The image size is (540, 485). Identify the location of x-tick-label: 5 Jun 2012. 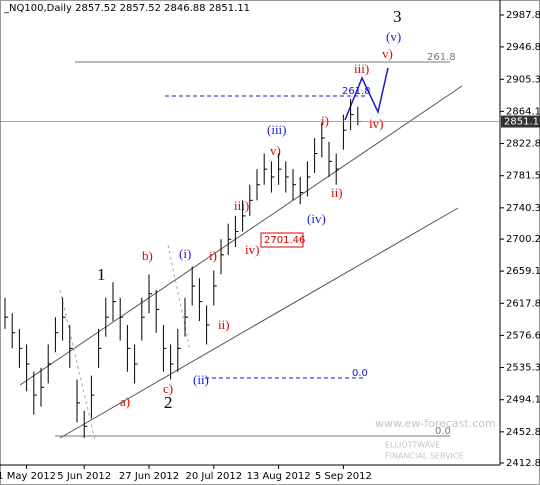
(84, 476).